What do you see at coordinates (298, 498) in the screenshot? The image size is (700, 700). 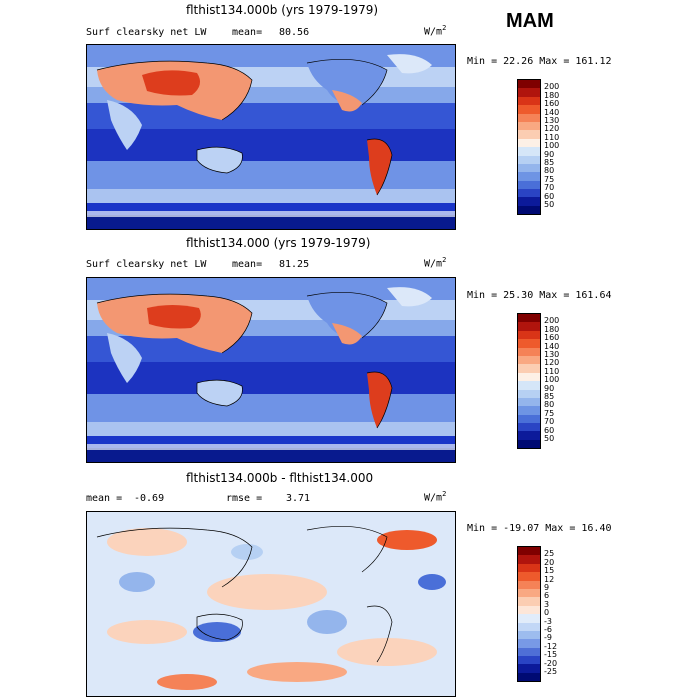 I see `panel-3-rmse-value: 3.71` at bounding box center [298, 498].